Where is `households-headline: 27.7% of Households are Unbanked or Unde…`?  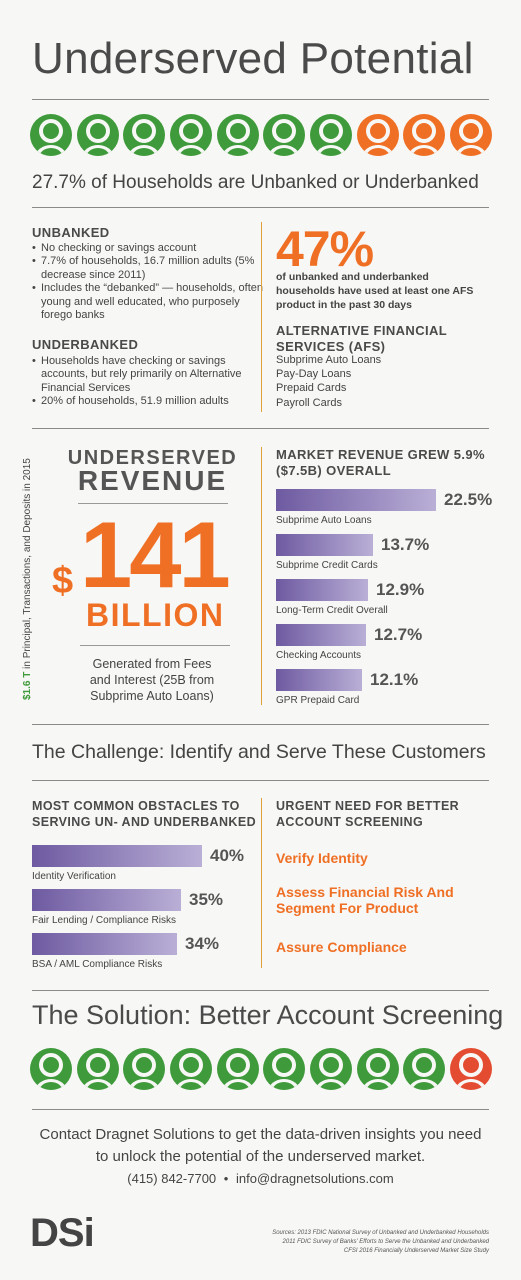 households-headline: 27.7% of Households are Unbanked or Unde… is located at coordinates (255, 182).